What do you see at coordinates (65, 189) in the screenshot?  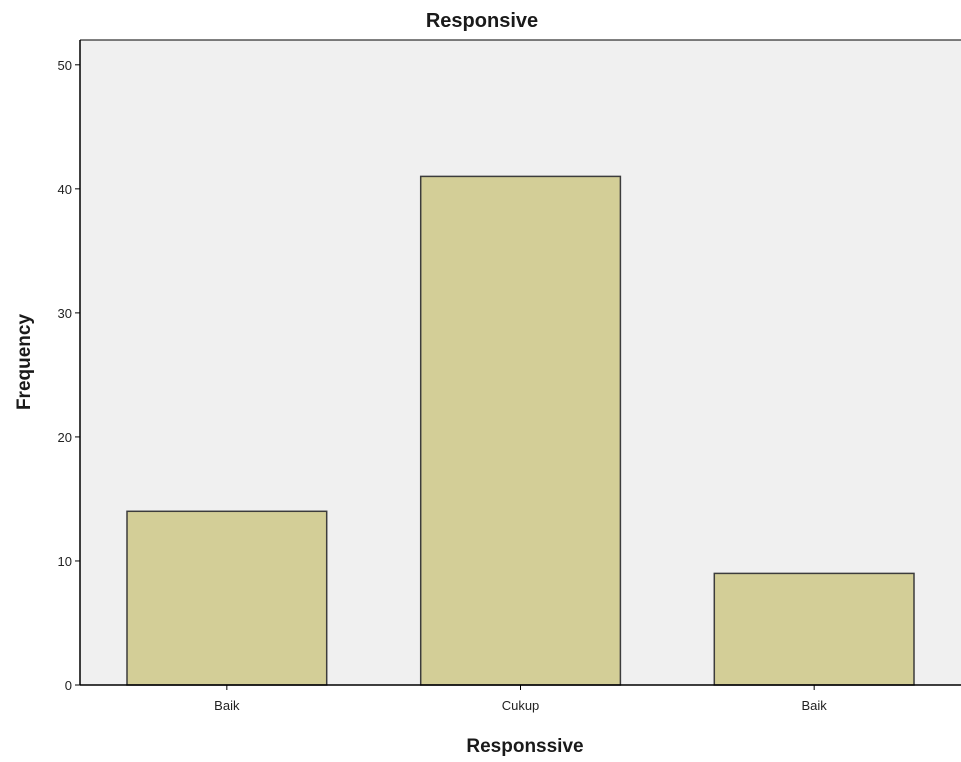 I see `y-tick-label: 40` at bounding box center [65, 189].